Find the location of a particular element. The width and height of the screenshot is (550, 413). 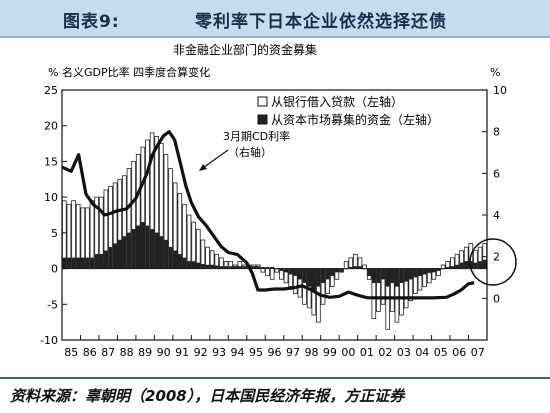

cd-rate-annotation: 3月期CD利率 （右轴） is located at coordinates (244, 150).